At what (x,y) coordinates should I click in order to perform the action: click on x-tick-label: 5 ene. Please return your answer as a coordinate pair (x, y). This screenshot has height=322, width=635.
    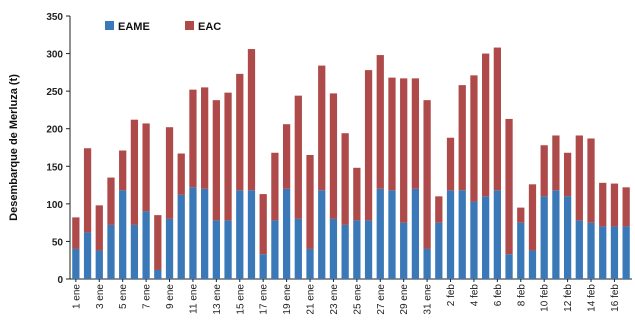
    Looking at the image, I should click on (123, 296).